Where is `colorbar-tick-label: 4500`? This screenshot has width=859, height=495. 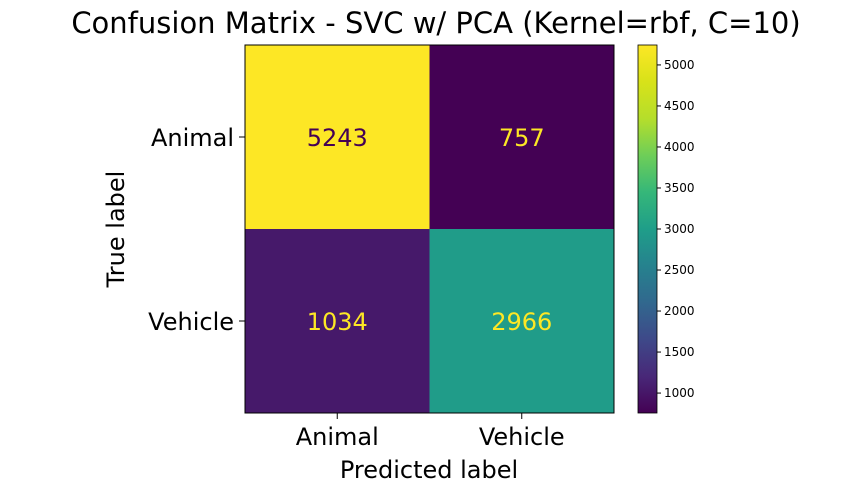
colorbar-tick-label: 4500 is located at coordinates (679, 106).